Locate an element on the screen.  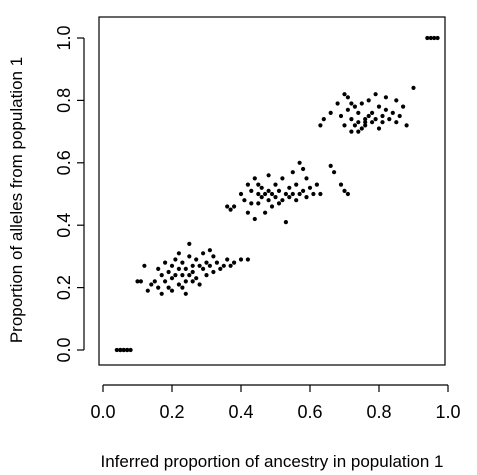
y-tick-label: 0.0 is located at coordinates (64, 349).